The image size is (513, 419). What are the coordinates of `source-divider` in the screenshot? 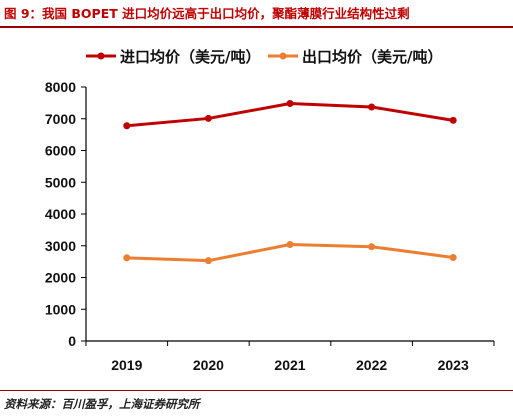 It's located at (256, 390).